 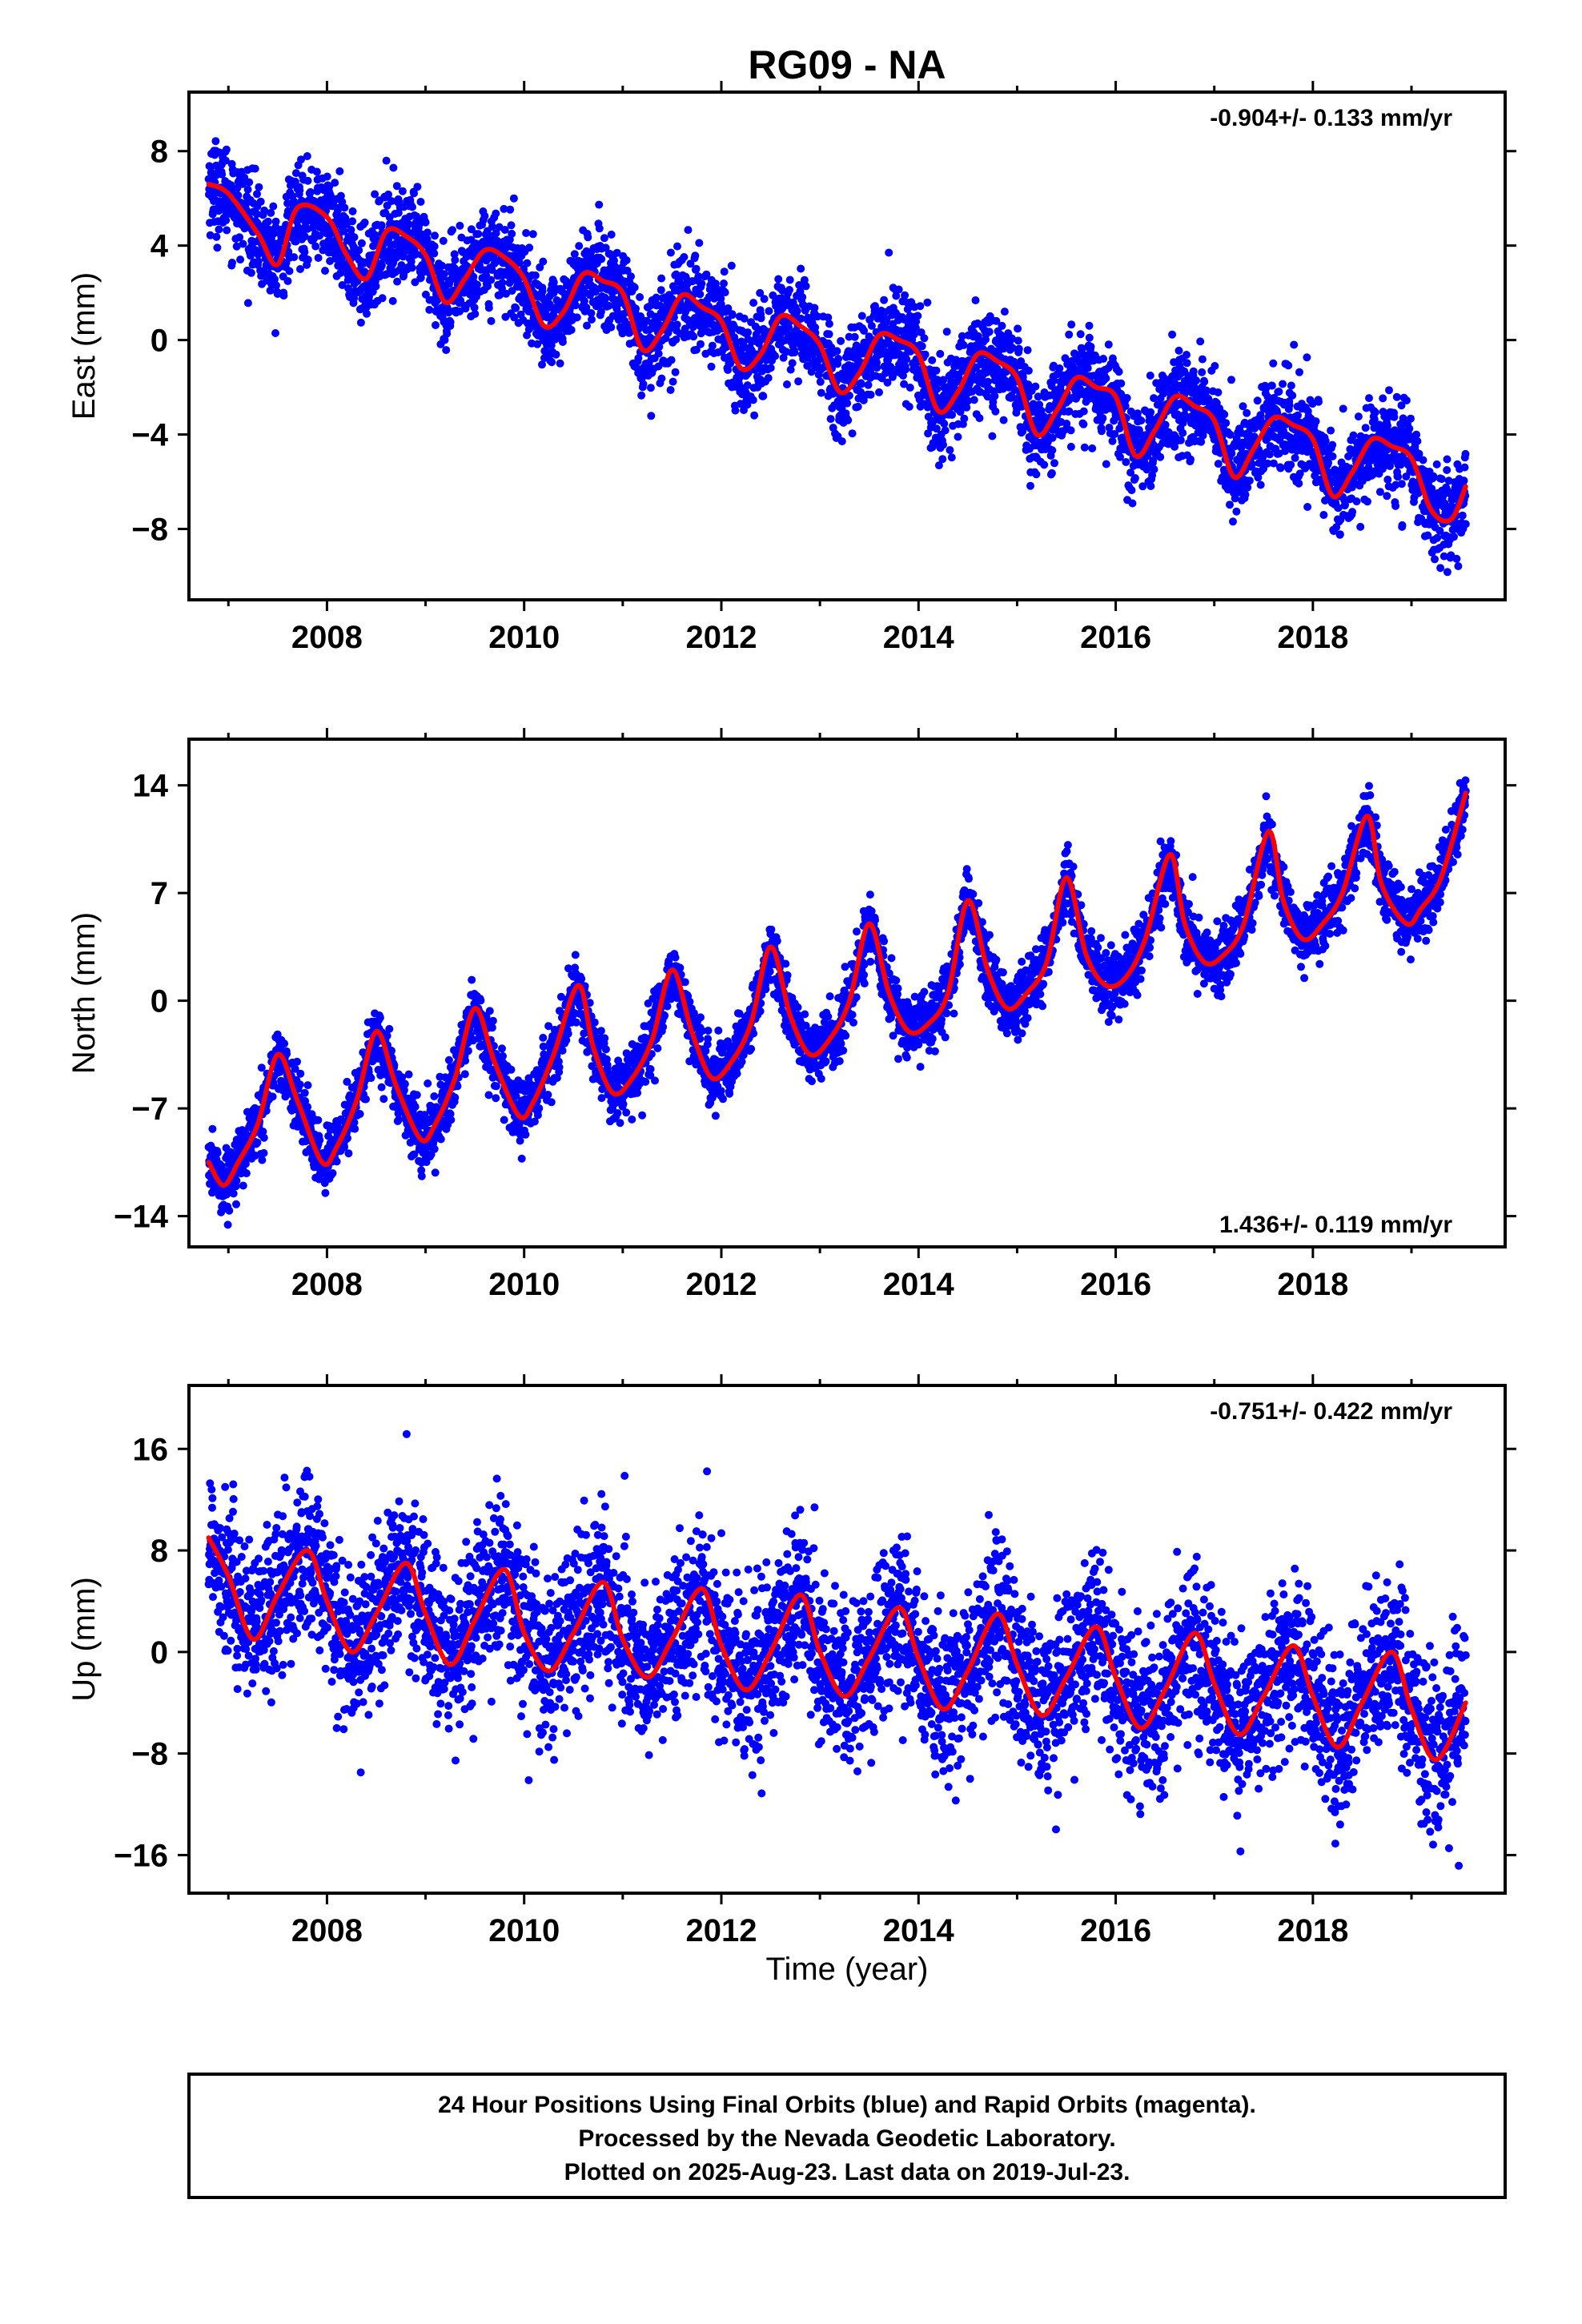 I want to click on east-y-tick-label: −8, so click(x=149, y=530).